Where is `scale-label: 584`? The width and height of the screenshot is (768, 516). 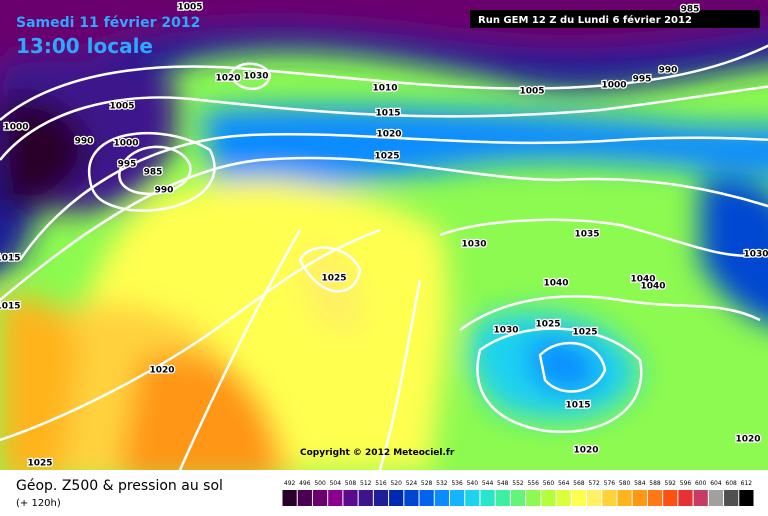
scale-label: 584 is located at coordinates (640, 483).